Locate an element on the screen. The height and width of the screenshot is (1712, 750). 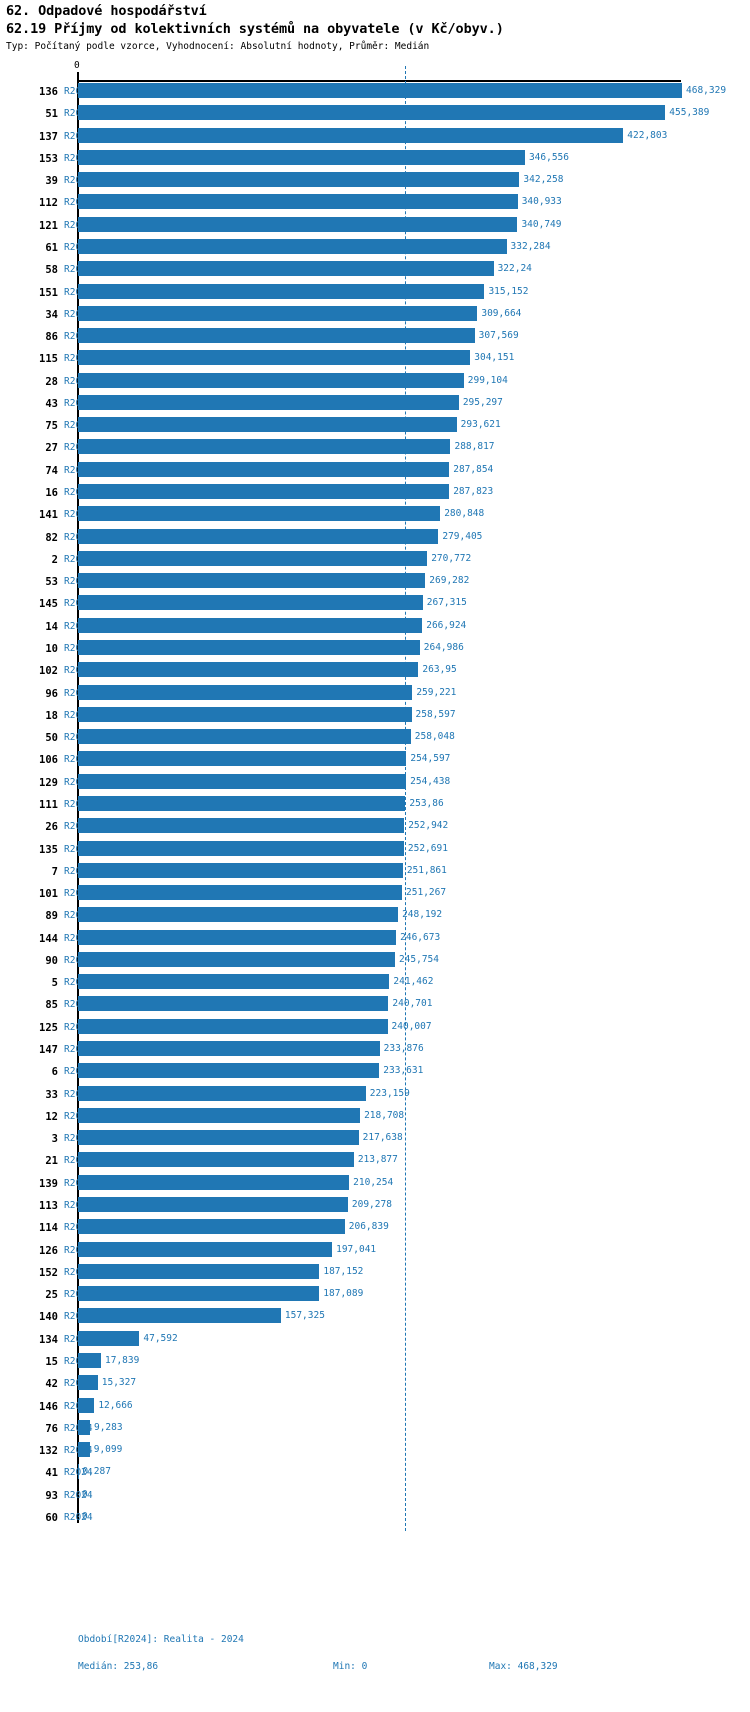
table-row: 141R2024280,848 is located at coordinates (375, 516).